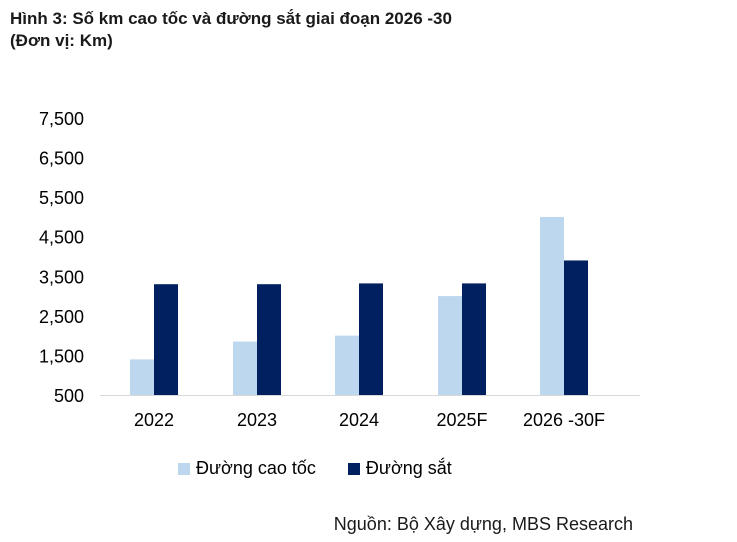 This screenshot has height=542, width=737. I want to click on y-tick-label: 4,500, so click(61, 238).